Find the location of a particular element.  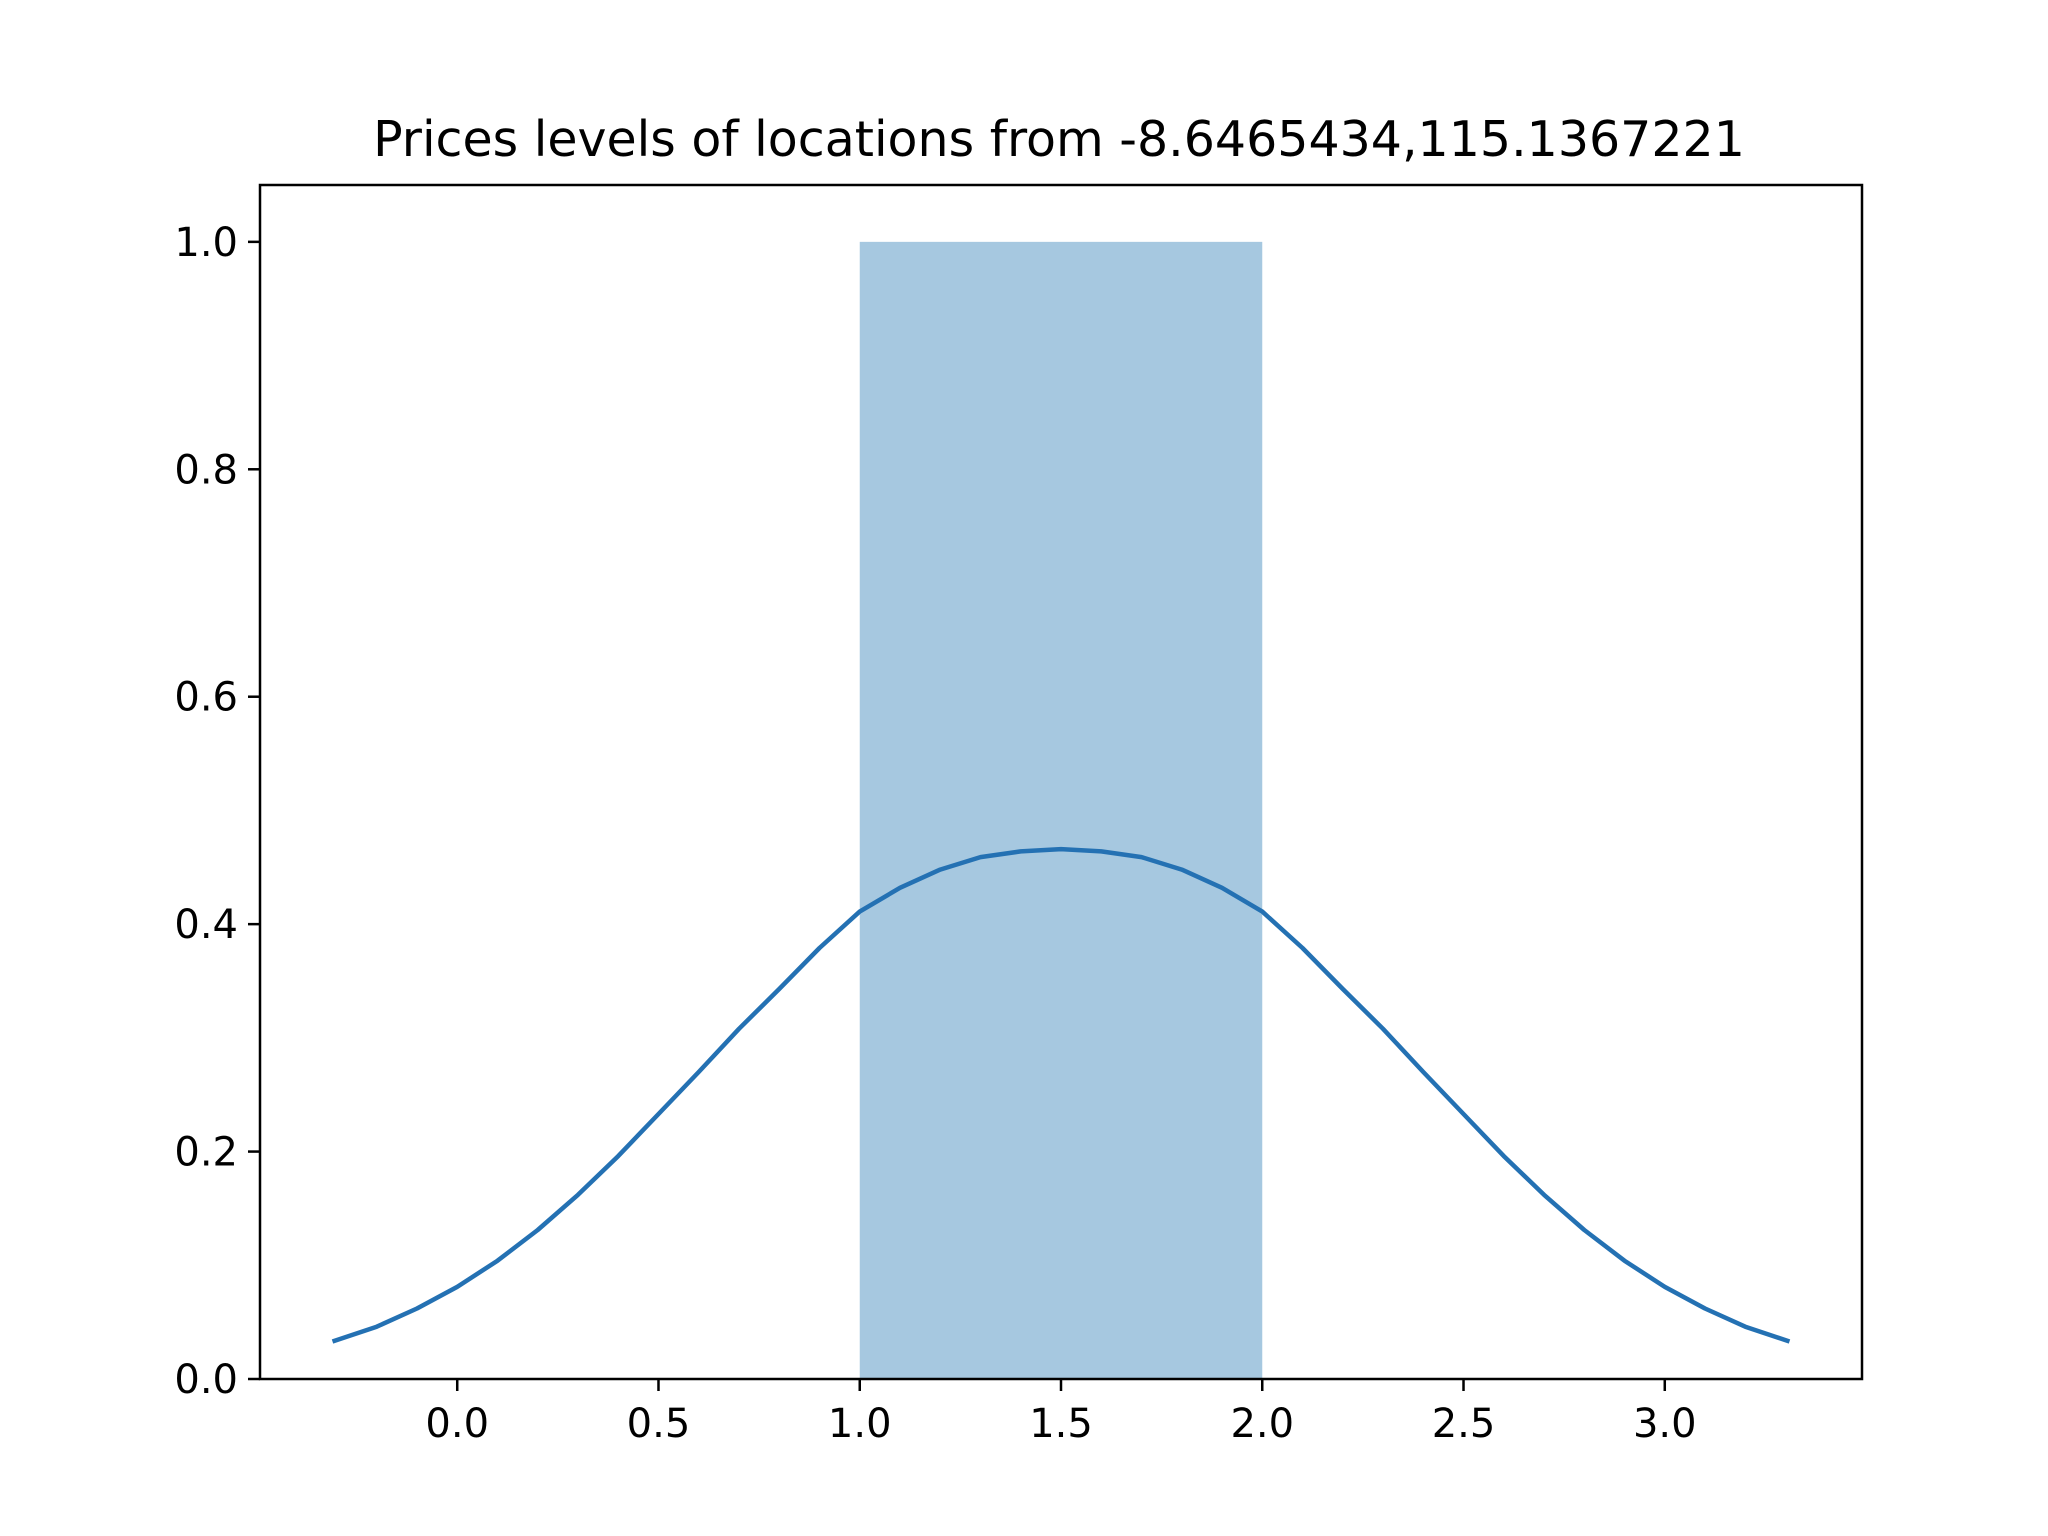

x-tick-label: 3.0 is located at coordinates (1665, 1424).